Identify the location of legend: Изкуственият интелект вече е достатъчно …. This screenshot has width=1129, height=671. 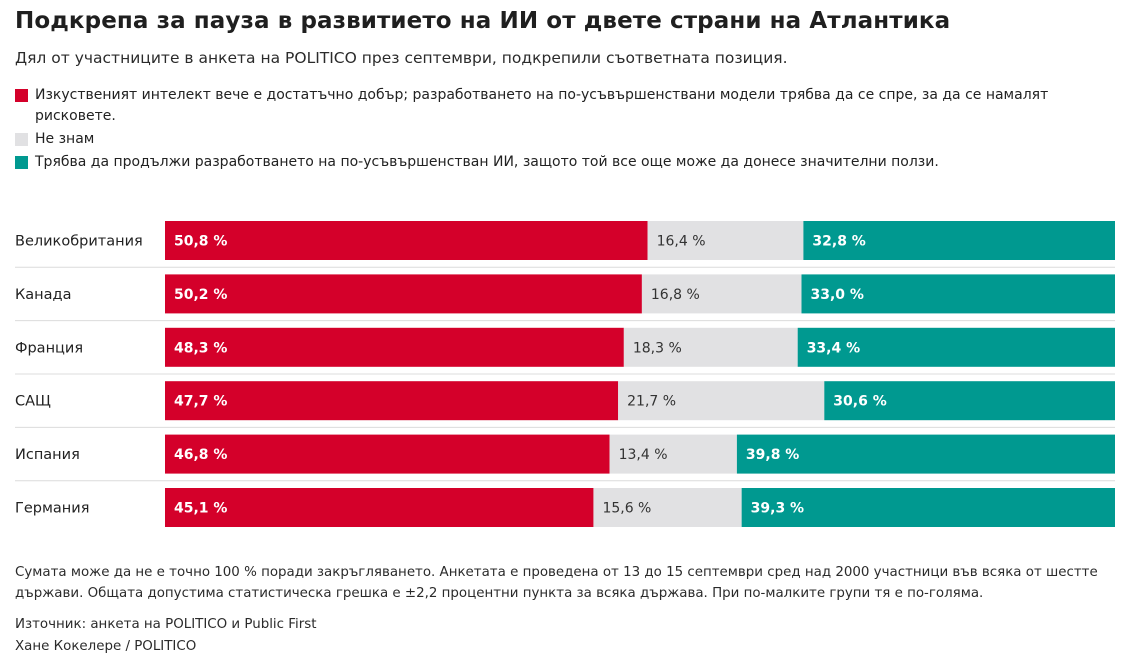
(562, 130).